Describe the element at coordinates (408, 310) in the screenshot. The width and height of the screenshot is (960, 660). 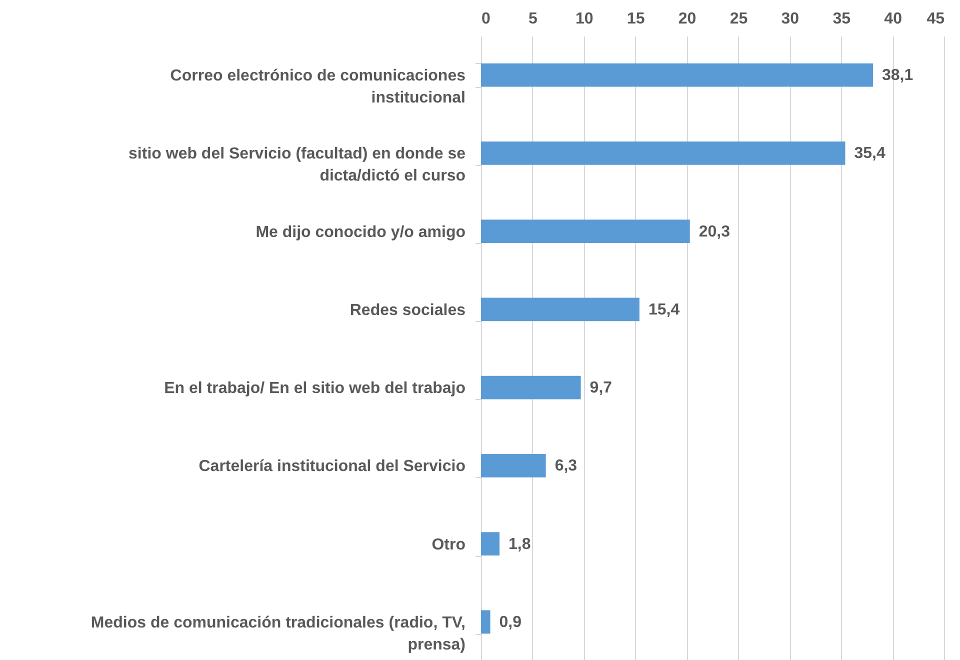
I see `y-tick-label: Redes sociales` at that location.